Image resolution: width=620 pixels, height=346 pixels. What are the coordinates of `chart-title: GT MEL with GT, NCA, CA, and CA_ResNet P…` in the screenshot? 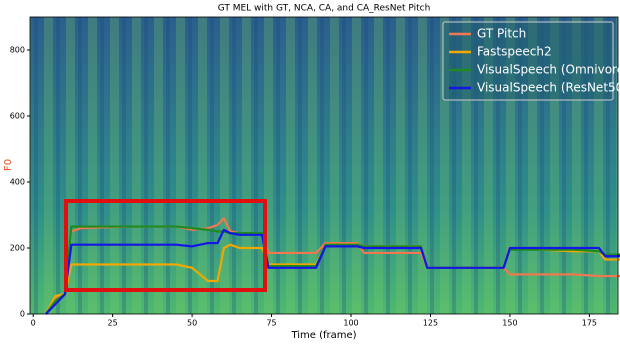 It's located at (324, 9).